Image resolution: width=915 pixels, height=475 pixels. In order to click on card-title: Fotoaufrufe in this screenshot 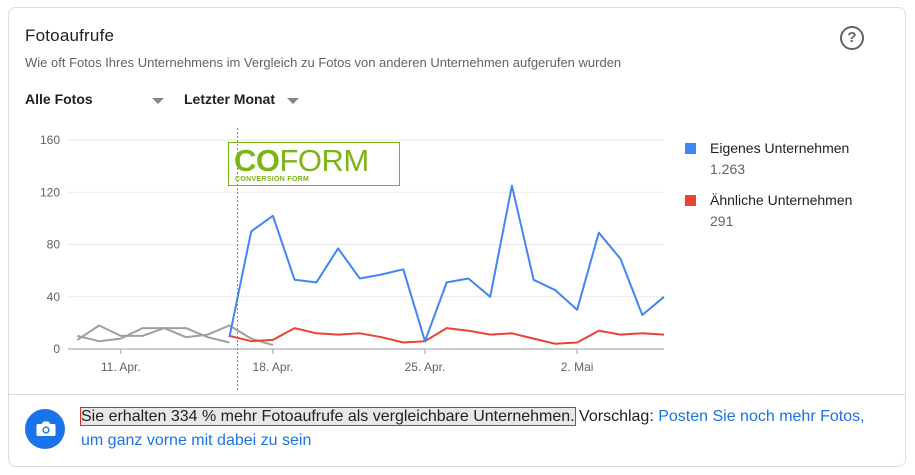, I will do `click(70, 35)`.